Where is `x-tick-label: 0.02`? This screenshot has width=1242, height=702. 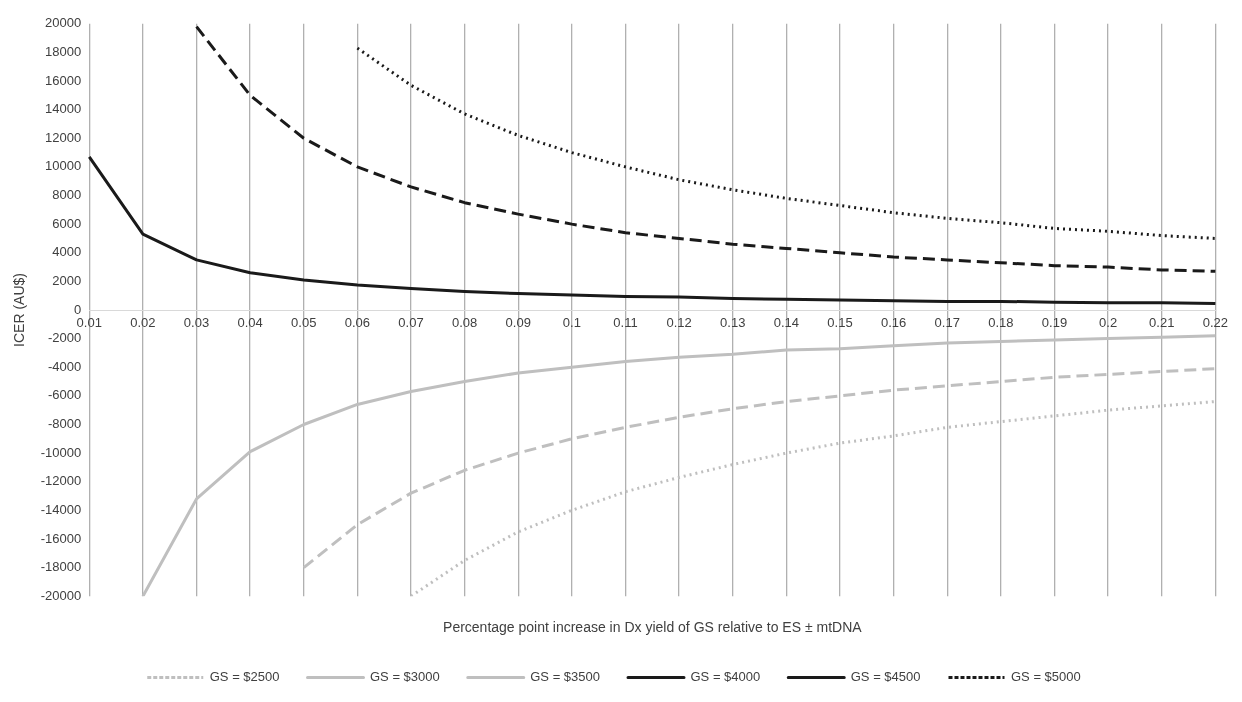
x-tick-label: 0.02 is located at coordinates (143, 323).